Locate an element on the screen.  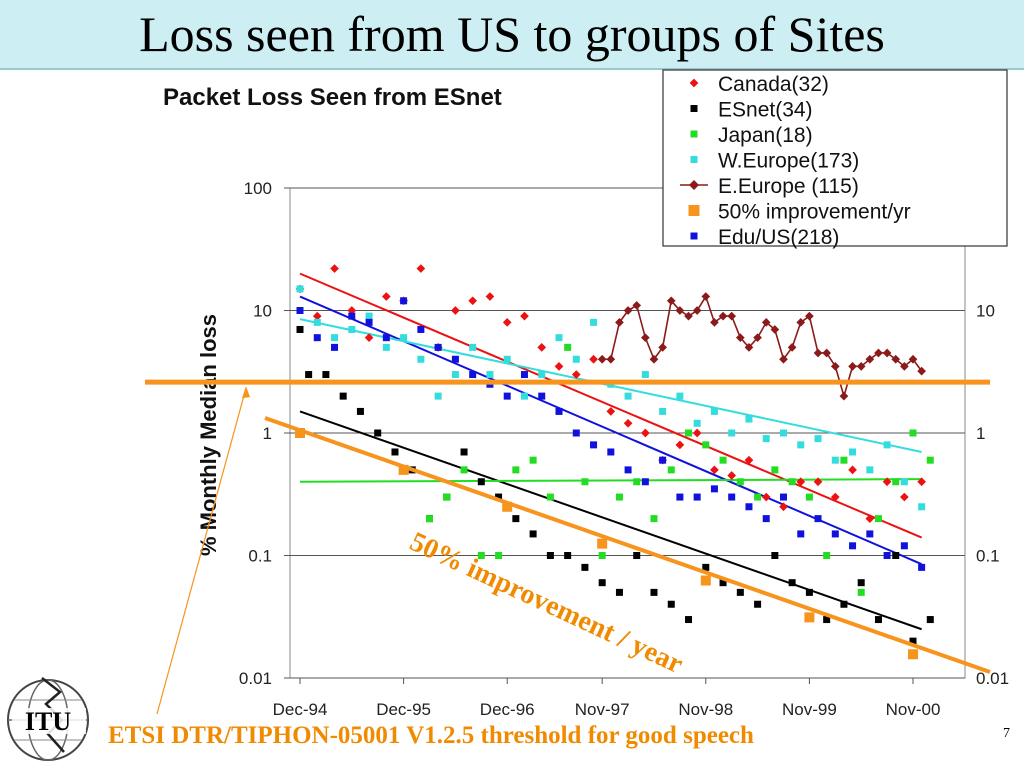
chart-title: Packet Loss Seen from ESnet is located at coordinates (332, 97).